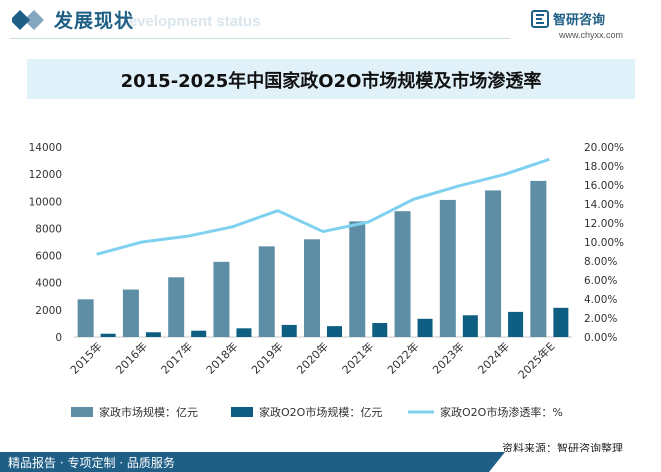 The image size is (661, 472). Describe the element at coordinates (221, 357) in the screenshot. I see `x-tick-label: 2018年` at that location.